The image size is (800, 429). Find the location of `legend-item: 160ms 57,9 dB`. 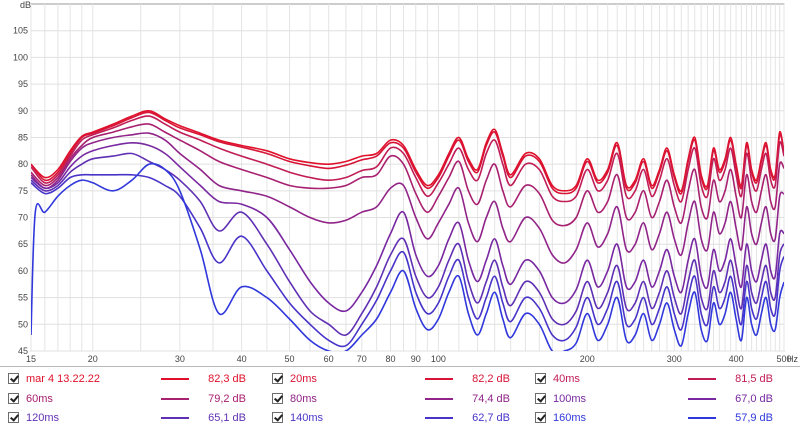

legend-item: 160ms 57,9 dB is located at coordinates (660, 418).